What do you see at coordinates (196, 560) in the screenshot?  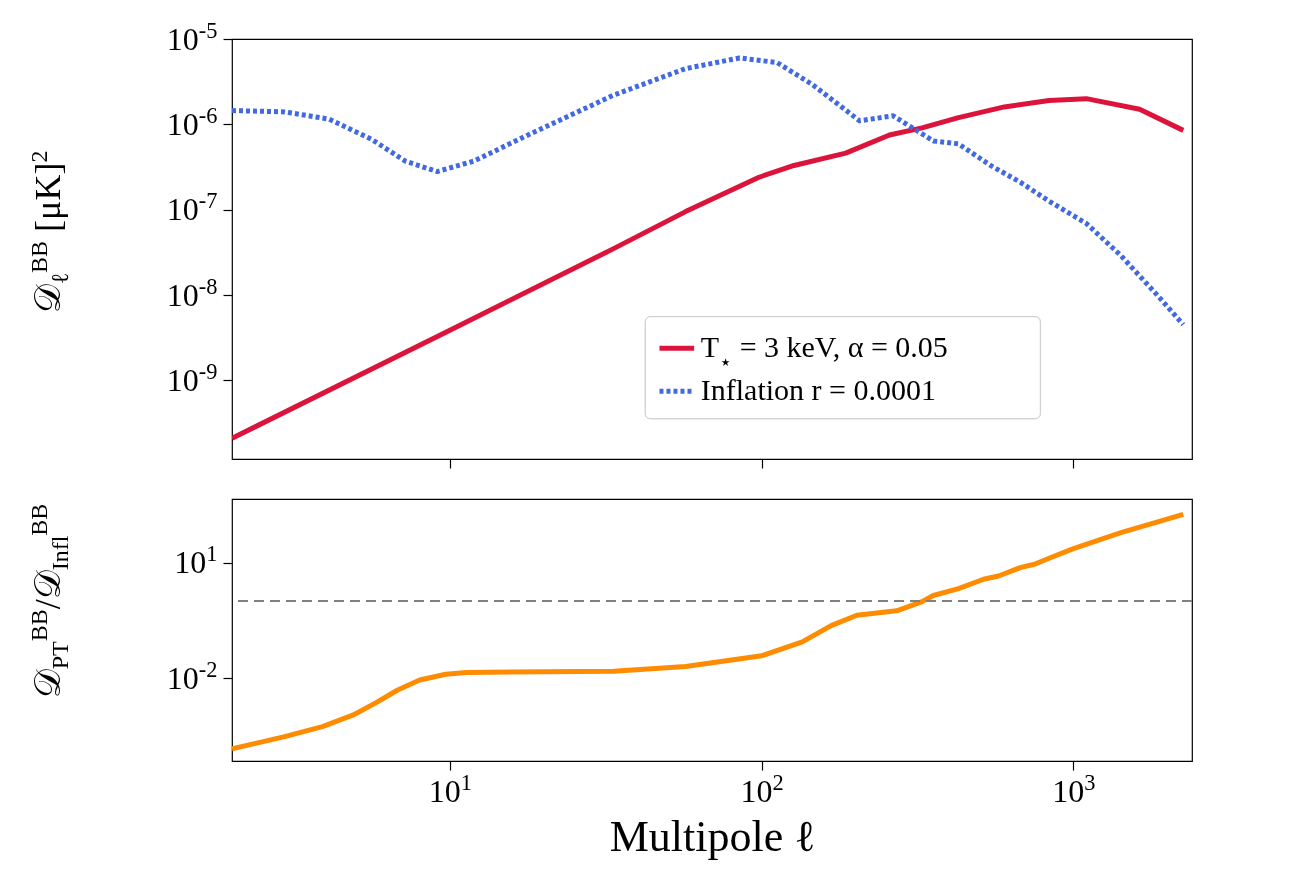 I see `y-tick-label: 10$^{1}$` at bounding box center [196, 560].